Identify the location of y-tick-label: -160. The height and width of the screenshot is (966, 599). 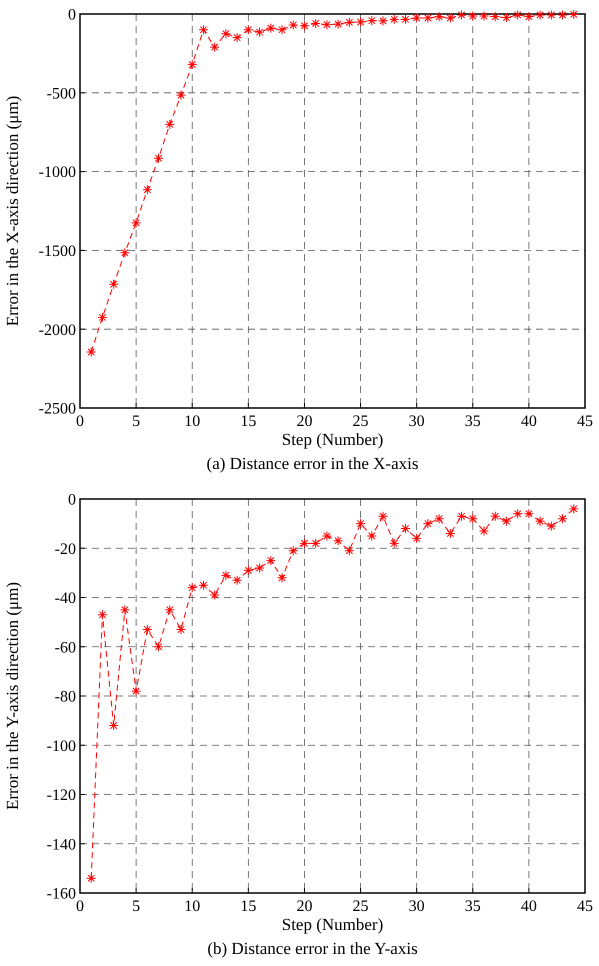
(61, 894).